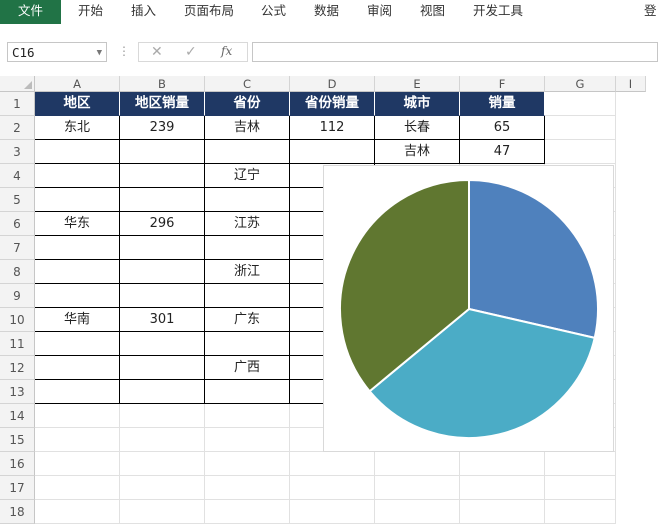 The width and height of the screenshot is (658, 524). I want to click on header-cell-e1: 城市, so click(417, 104).